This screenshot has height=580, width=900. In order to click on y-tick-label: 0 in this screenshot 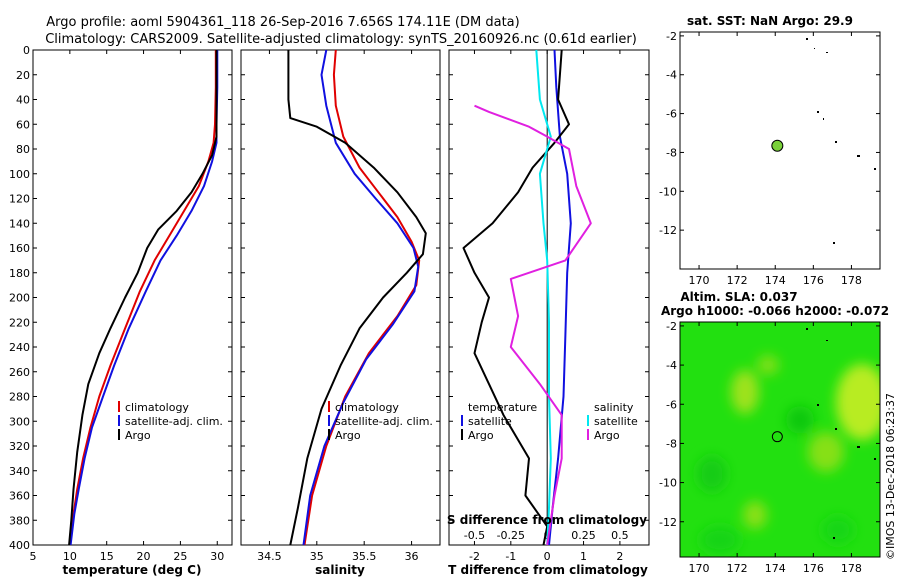, I will do `click(26, 50)`.